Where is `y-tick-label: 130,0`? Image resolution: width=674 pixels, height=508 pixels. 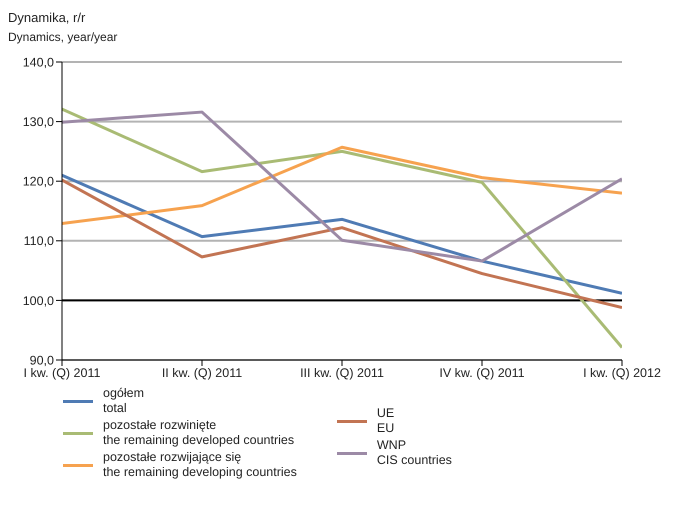 y-tick-label: 130,0 is located at coordinates (38, 122).